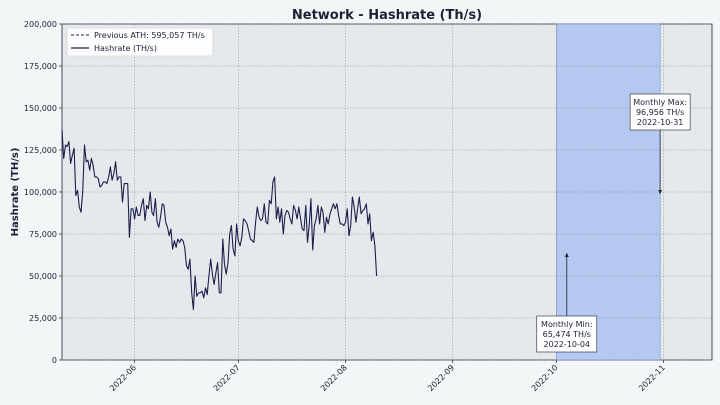  I want to click on y-tick-label: 150,000, so click(40, 108).